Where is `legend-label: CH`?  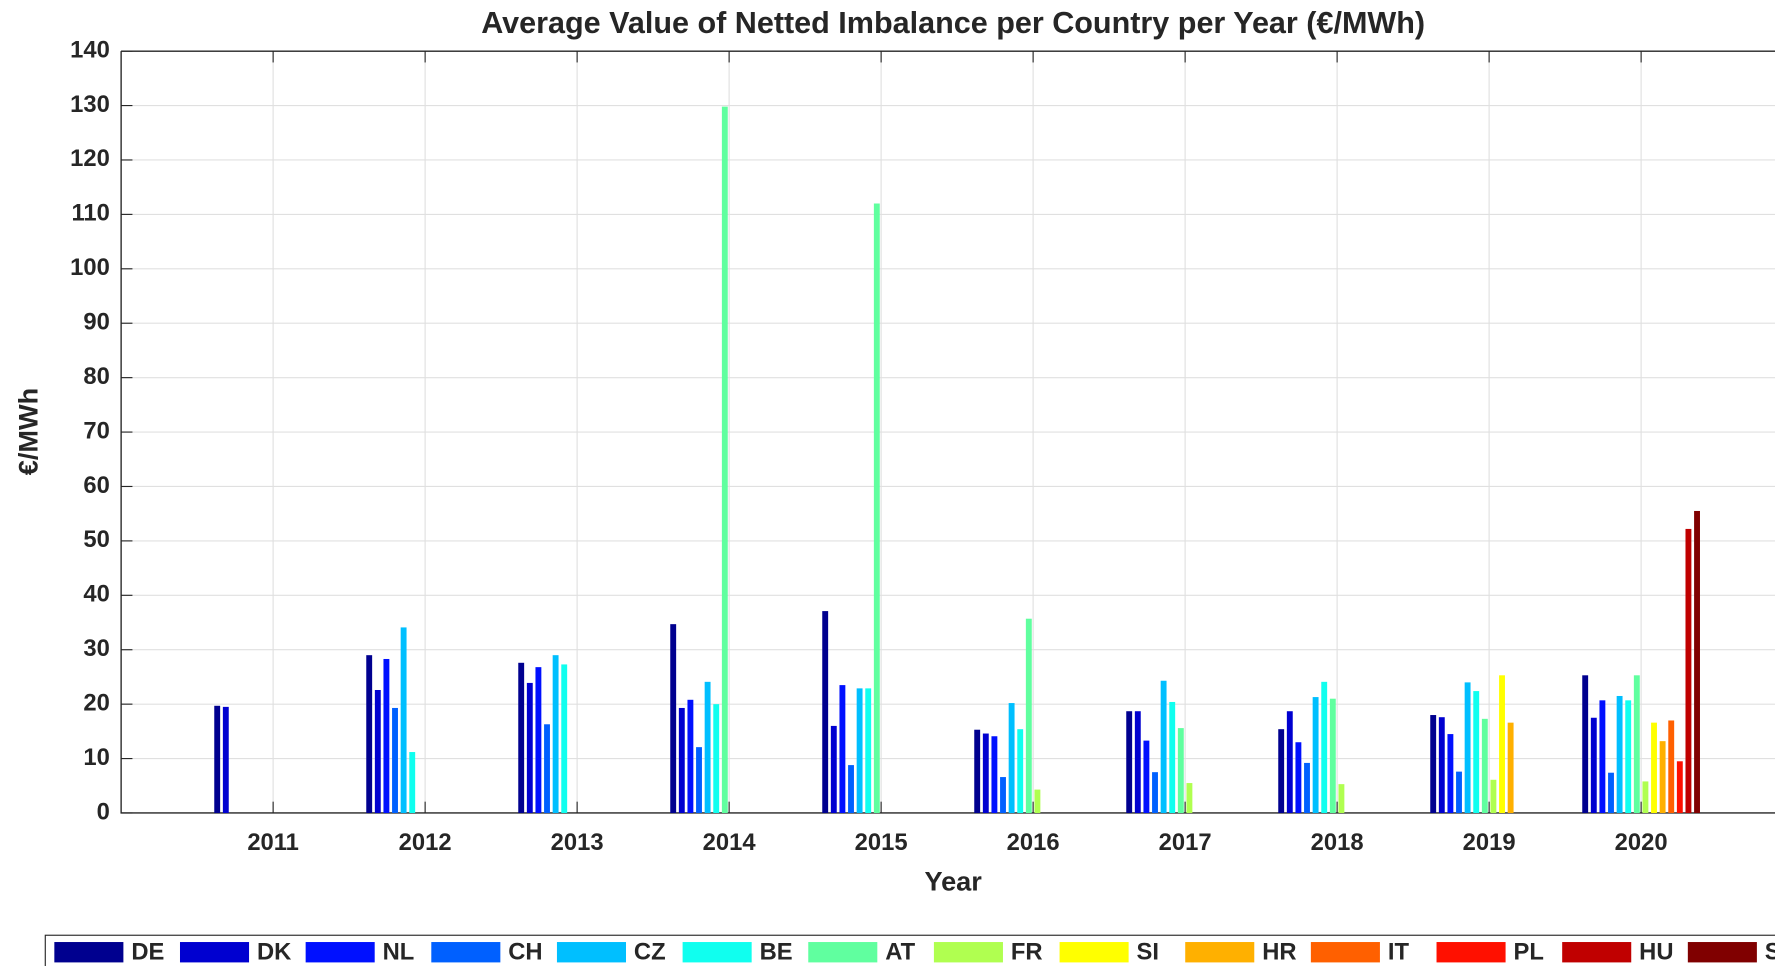 legend-label: CH is located at coordinates (525, 952).